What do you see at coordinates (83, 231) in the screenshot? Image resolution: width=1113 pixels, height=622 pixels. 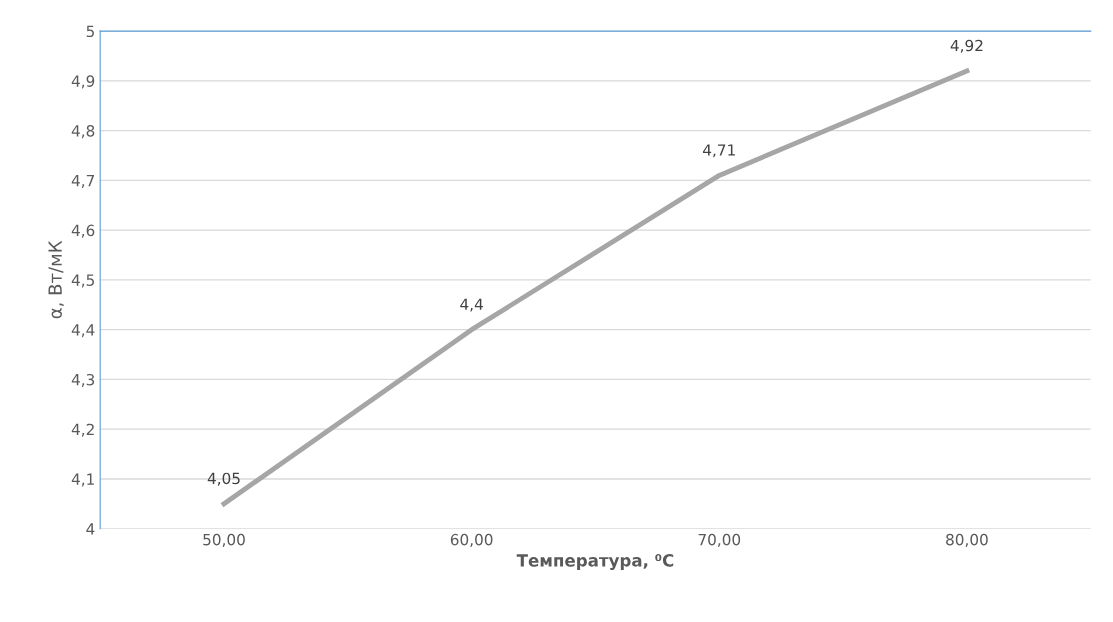 I see `y-tick-label: 4,6` at bounding box center [83, 231].